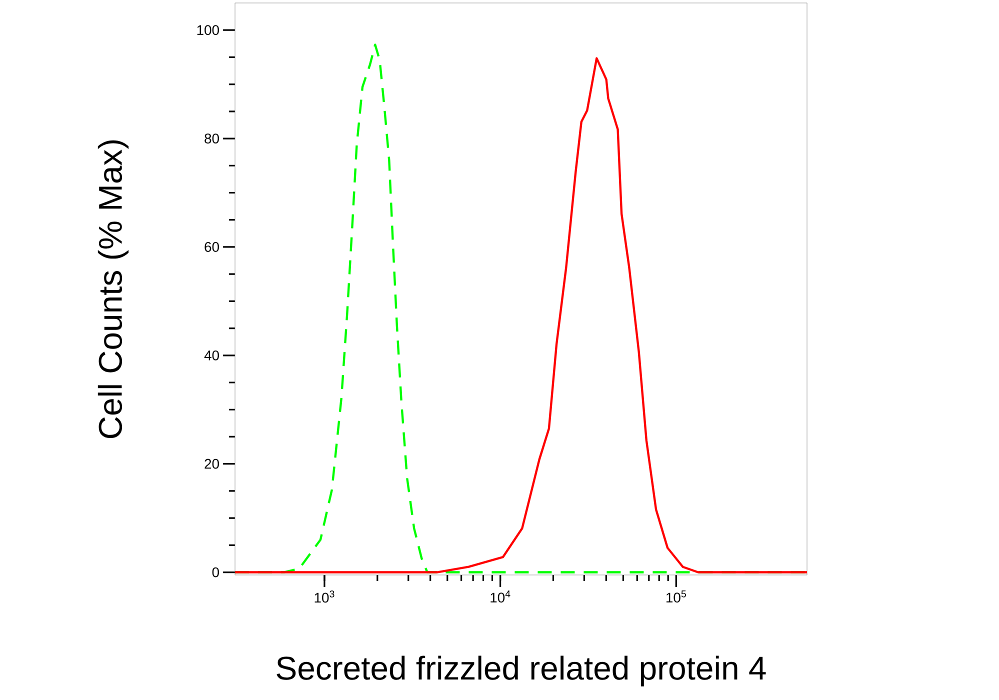 This screenshot has width=999, height=700. I want to click on x-axis-title: Secreted frizzled related protein 4, so click(521, 671).